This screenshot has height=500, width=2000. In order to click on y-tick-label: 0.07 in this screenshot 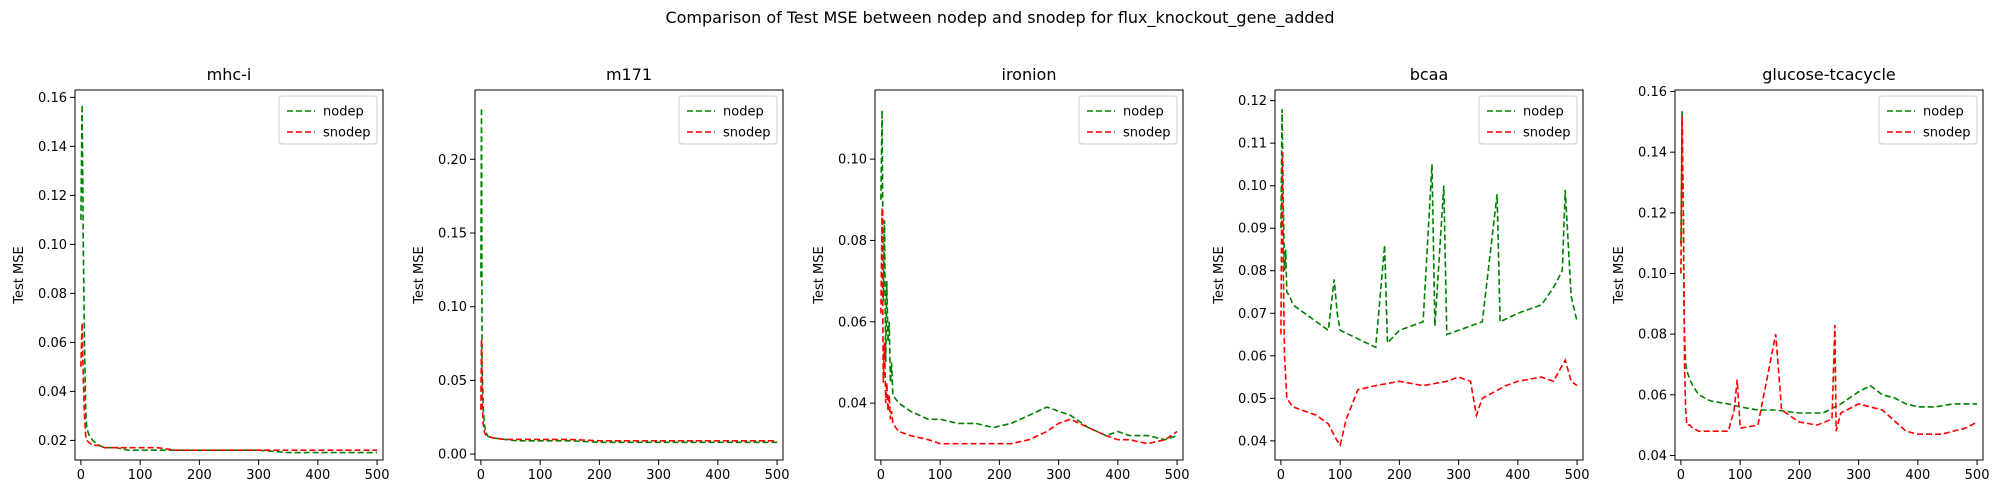, I will do `click(1252, 314)`.